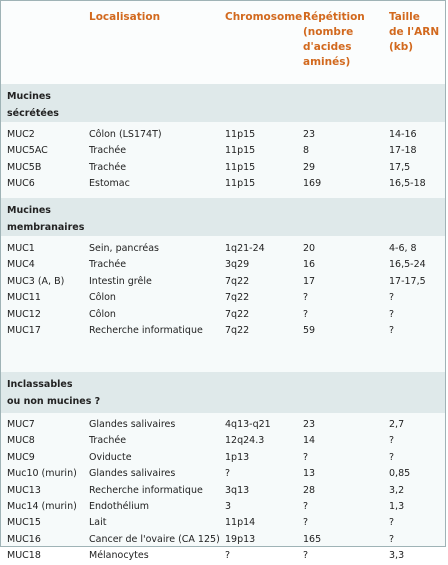 The height and width of the screenshot is (565, 448). Describe the element at coordinates (42, 474) in the screenshot. I see `table-cell: Muc10 (murin)` at that location.